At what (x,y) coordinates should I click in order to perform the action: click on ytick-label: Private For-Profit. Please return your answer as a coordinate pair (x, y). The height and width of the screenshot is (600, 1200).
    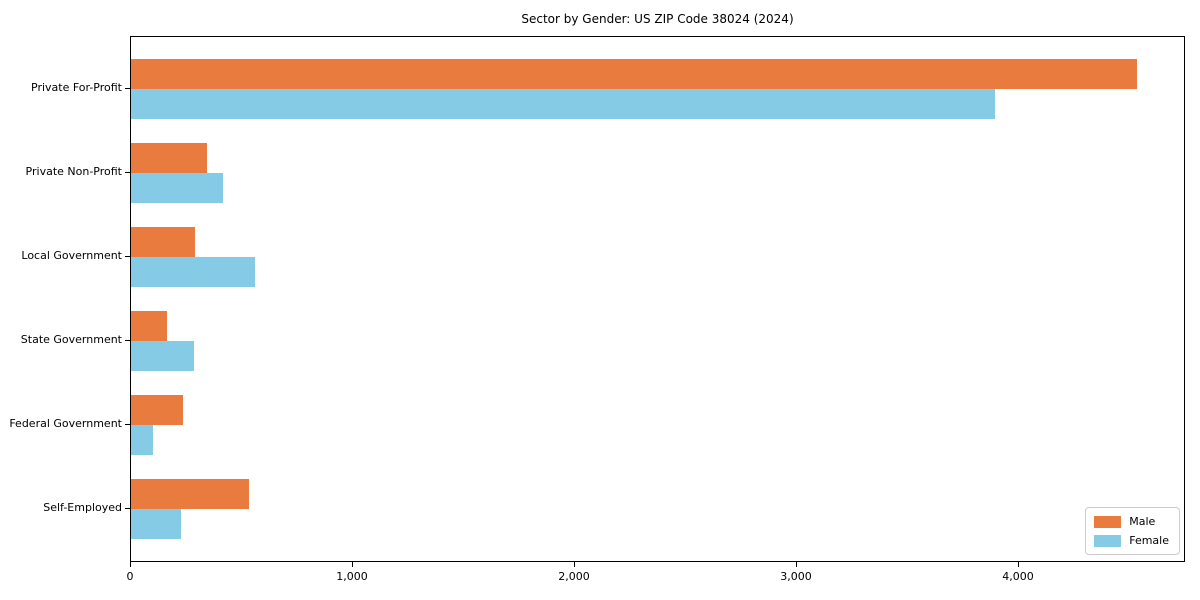
    Looking at the image, I should click on (76, 87).